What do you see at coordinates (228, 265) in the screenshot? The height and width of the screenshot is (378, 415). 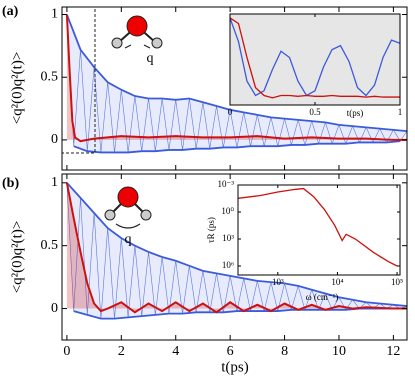 I see `y-tick-label: 10⁶` at bounding box center [228, 265].